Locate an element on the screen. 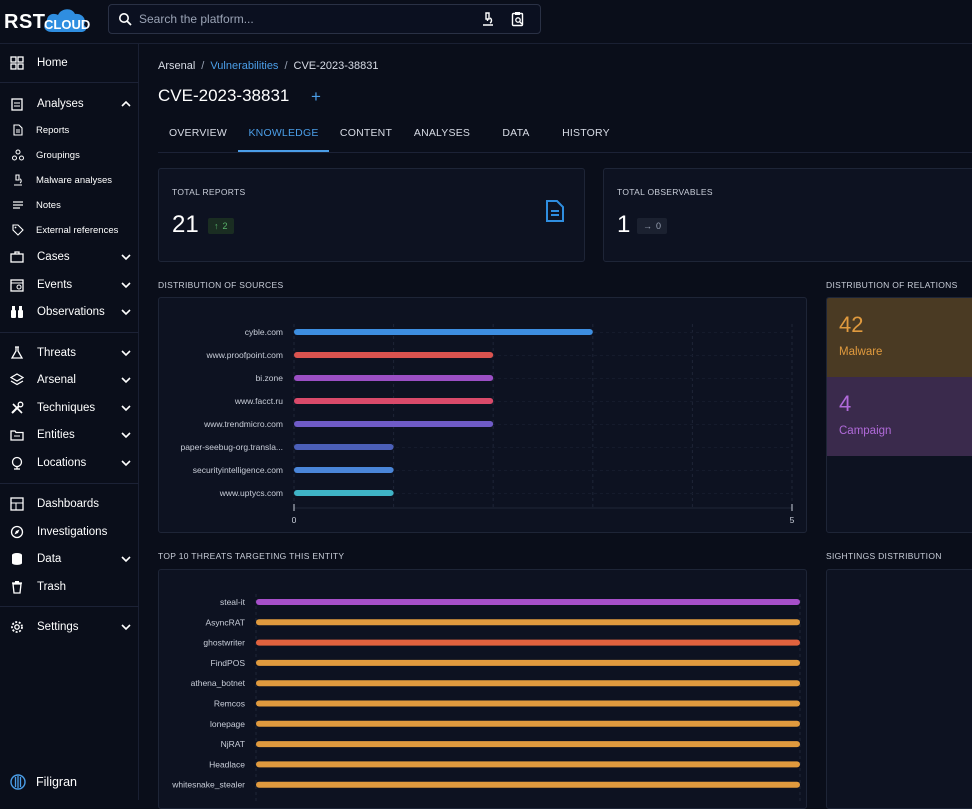 The image size is (972, 809). cloud-icon is located at coordinates (65, 20).